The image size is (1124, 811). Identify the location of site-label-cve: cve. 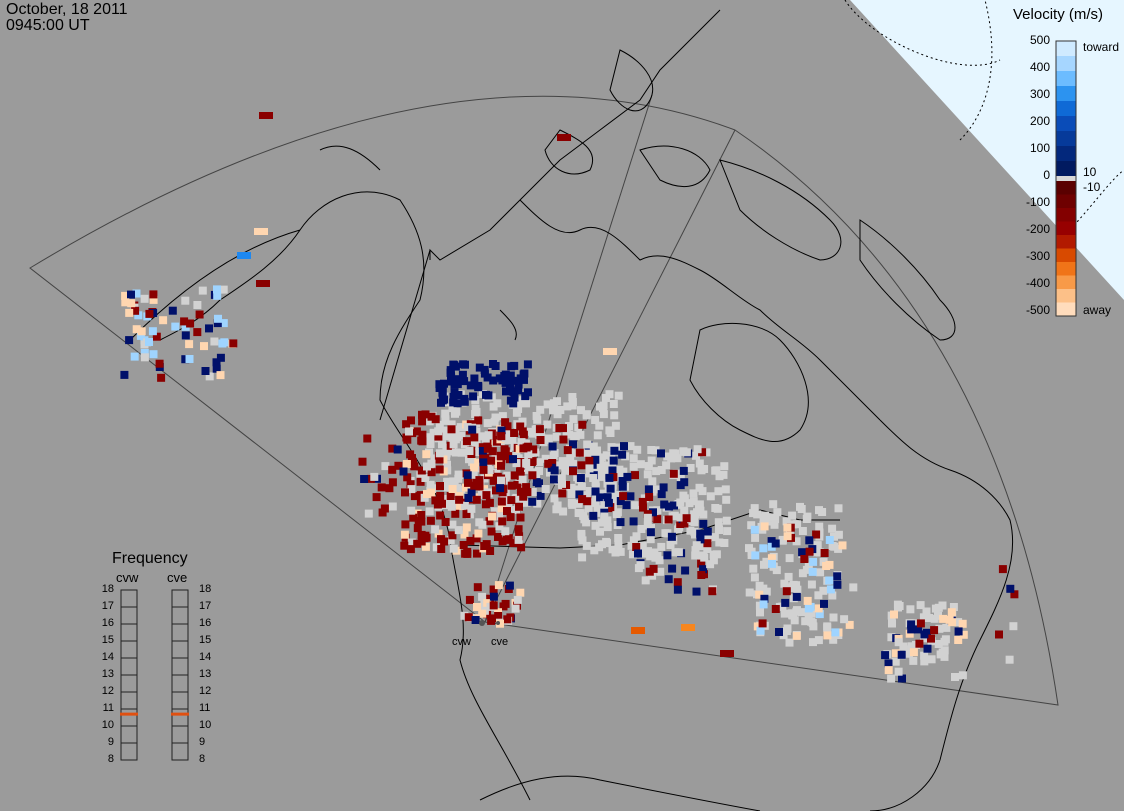
(500, 642).